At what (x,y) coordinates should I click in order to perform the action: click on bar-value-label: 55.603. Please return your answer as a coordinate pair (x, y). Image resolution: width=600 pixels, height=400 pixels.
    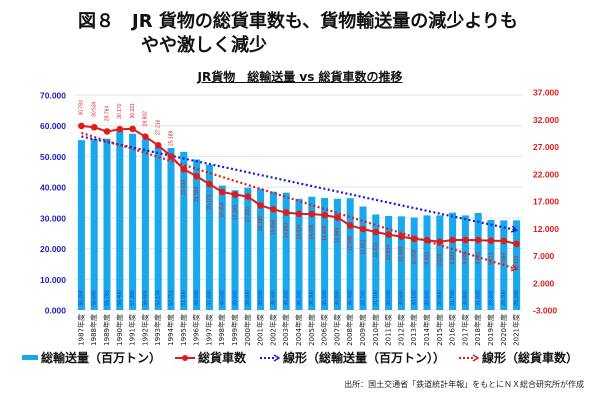
    Looking at the image, I should click on (146, 298).